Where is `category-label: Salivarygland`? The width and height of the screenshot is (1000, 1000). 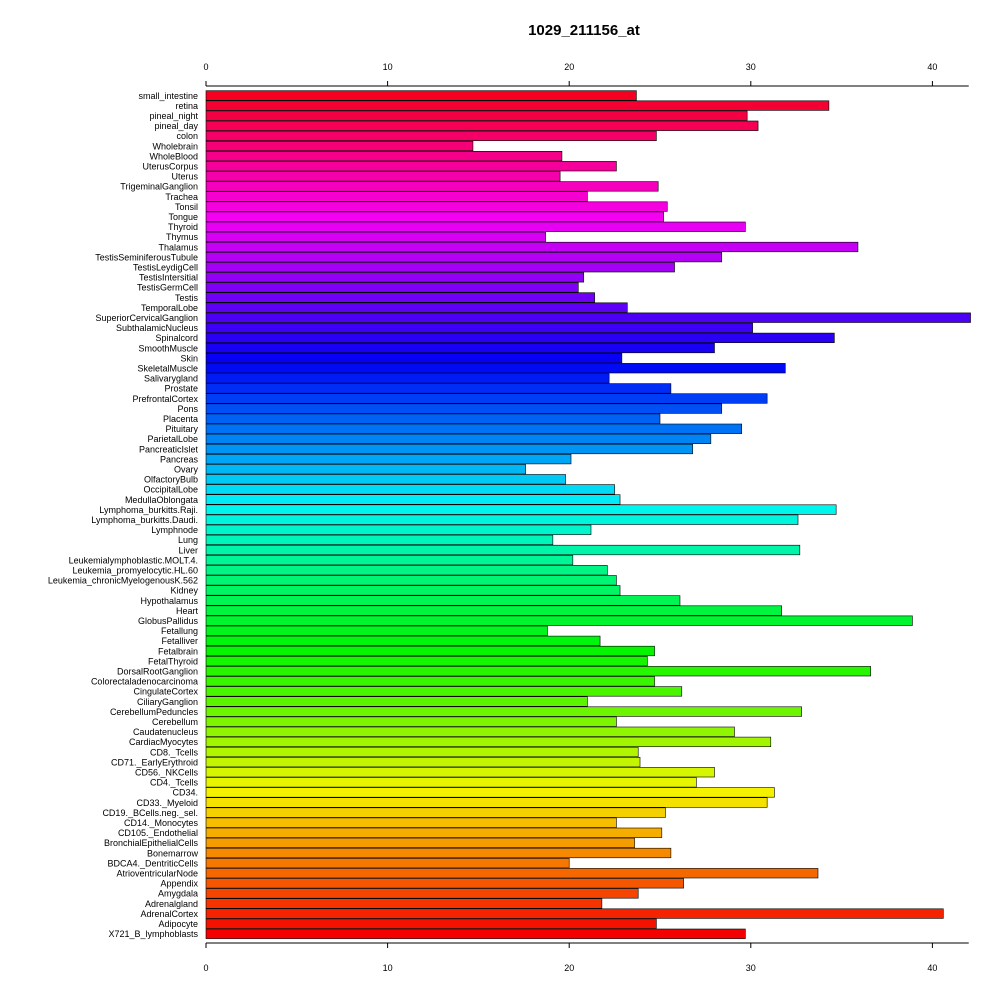
category-label: Salivarygland is located at coordinates (171, 379).